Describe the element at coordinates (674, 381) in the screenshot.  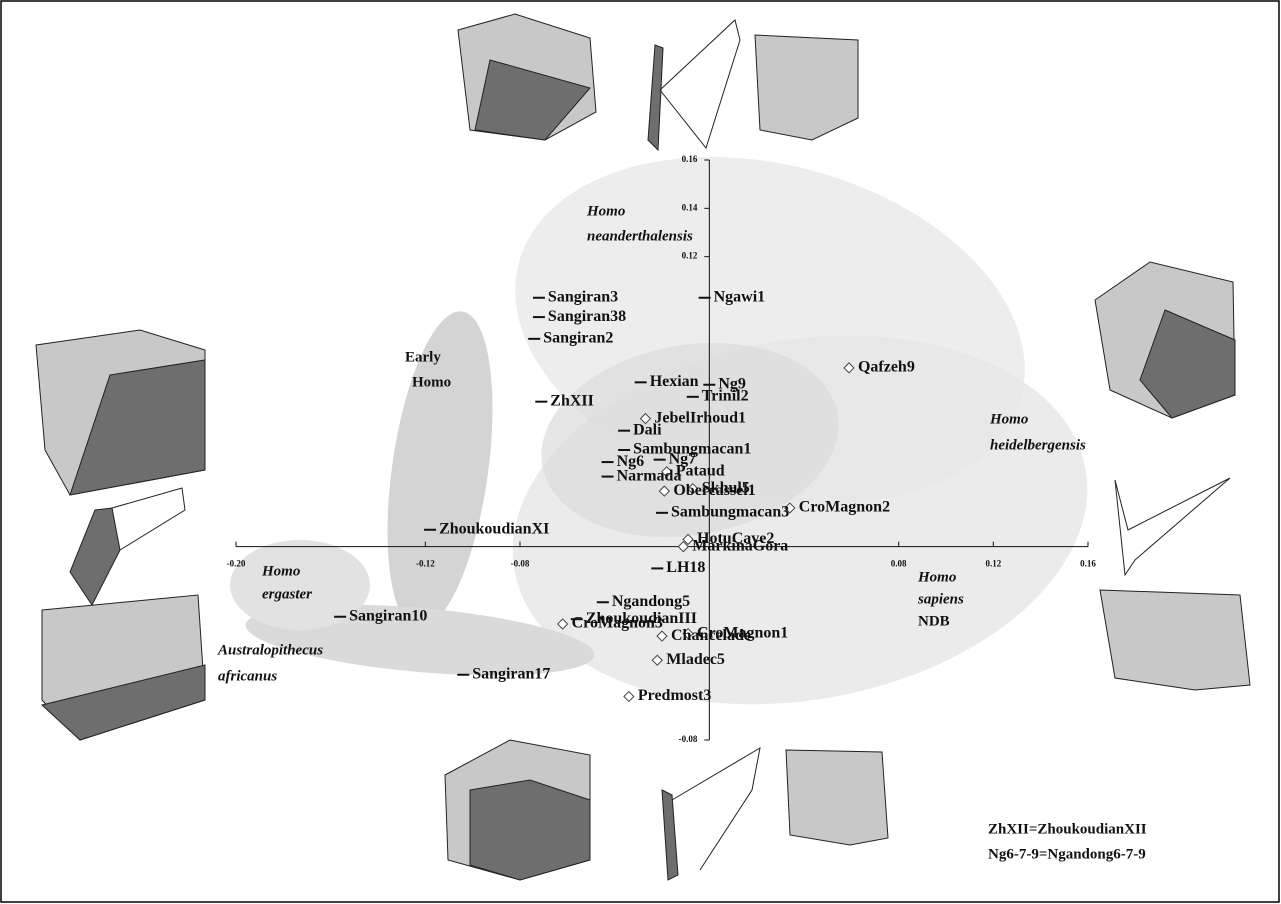
I see `point-label: Hexian` at that location.